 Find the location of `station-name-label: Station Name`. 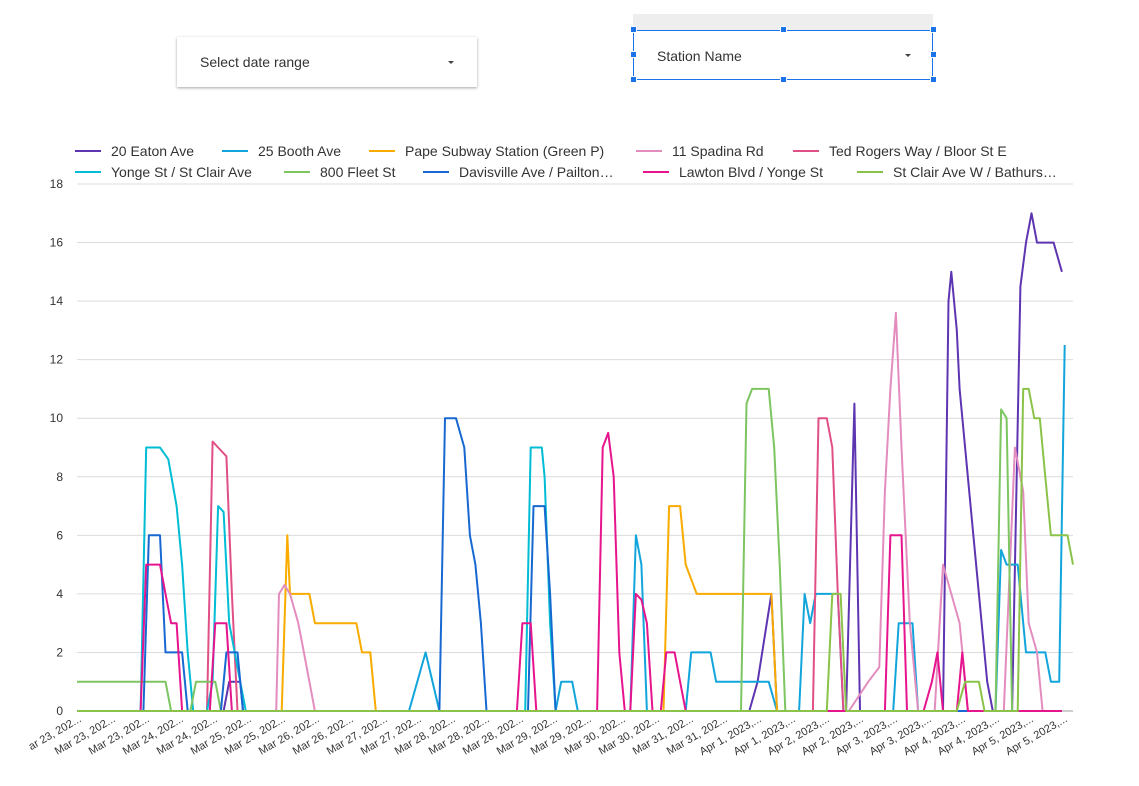

station-name-label: Station Name is located at coordinates (699, 56).